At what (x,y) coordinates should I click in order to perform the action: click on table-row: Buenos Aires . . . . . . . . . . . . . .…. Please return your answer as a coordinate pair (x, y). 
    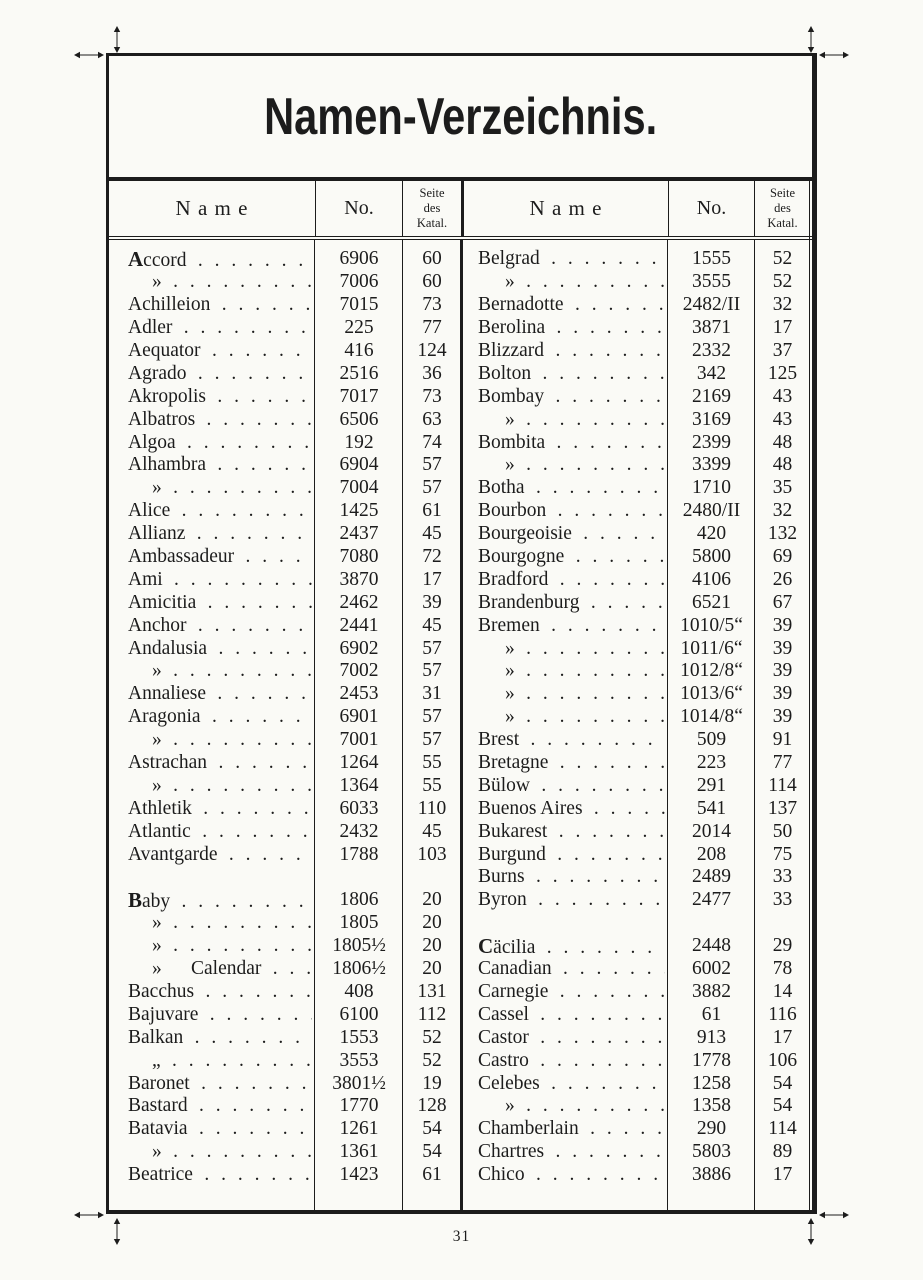
    Looking at the image, I should click on (637, 808).